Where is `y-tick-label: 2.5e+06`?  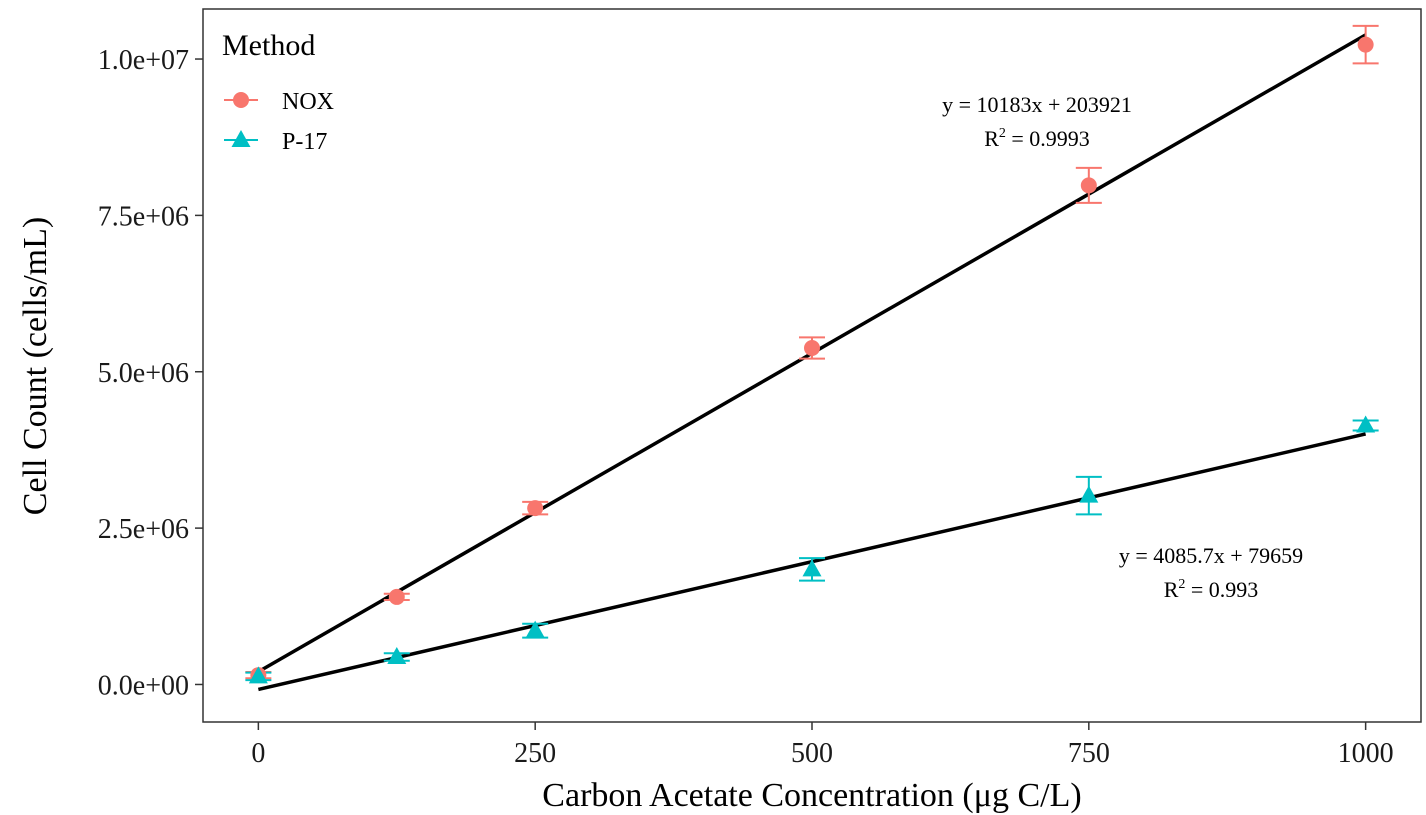 y-tick-label: 2.5e+06 is located at coordinates (143, 529).